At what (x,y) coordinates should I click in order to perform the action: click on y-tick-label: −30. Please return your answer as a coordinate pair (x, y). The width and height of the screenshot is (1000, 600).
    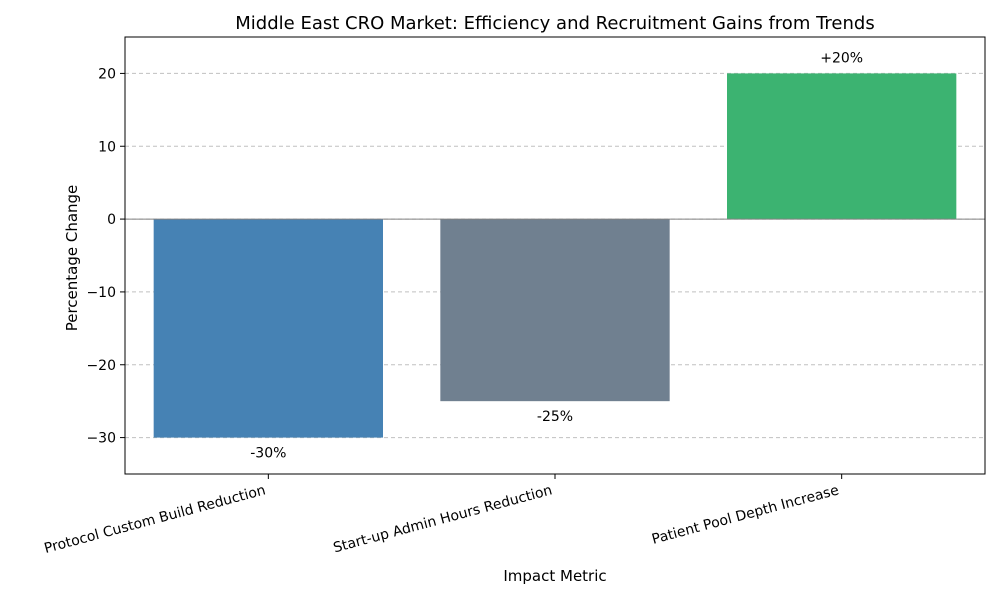
    Looking at the image, I should click on (101, 439).